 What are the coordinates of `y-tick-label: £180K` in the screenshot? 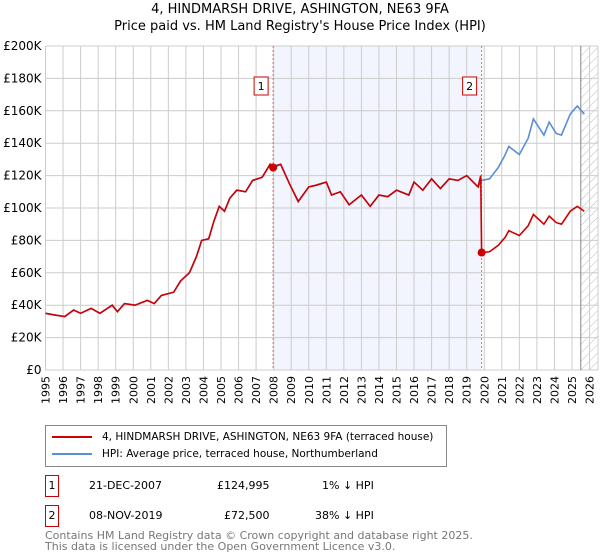 It's located at (23, 78).